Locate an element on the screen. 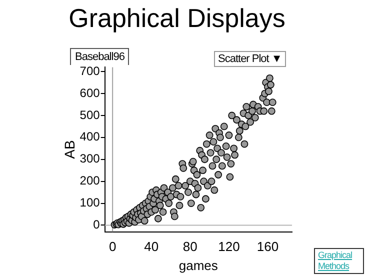 This screenshot has height=276, width=368. y-tick-label: 0 is located at coordinates (96, 225).